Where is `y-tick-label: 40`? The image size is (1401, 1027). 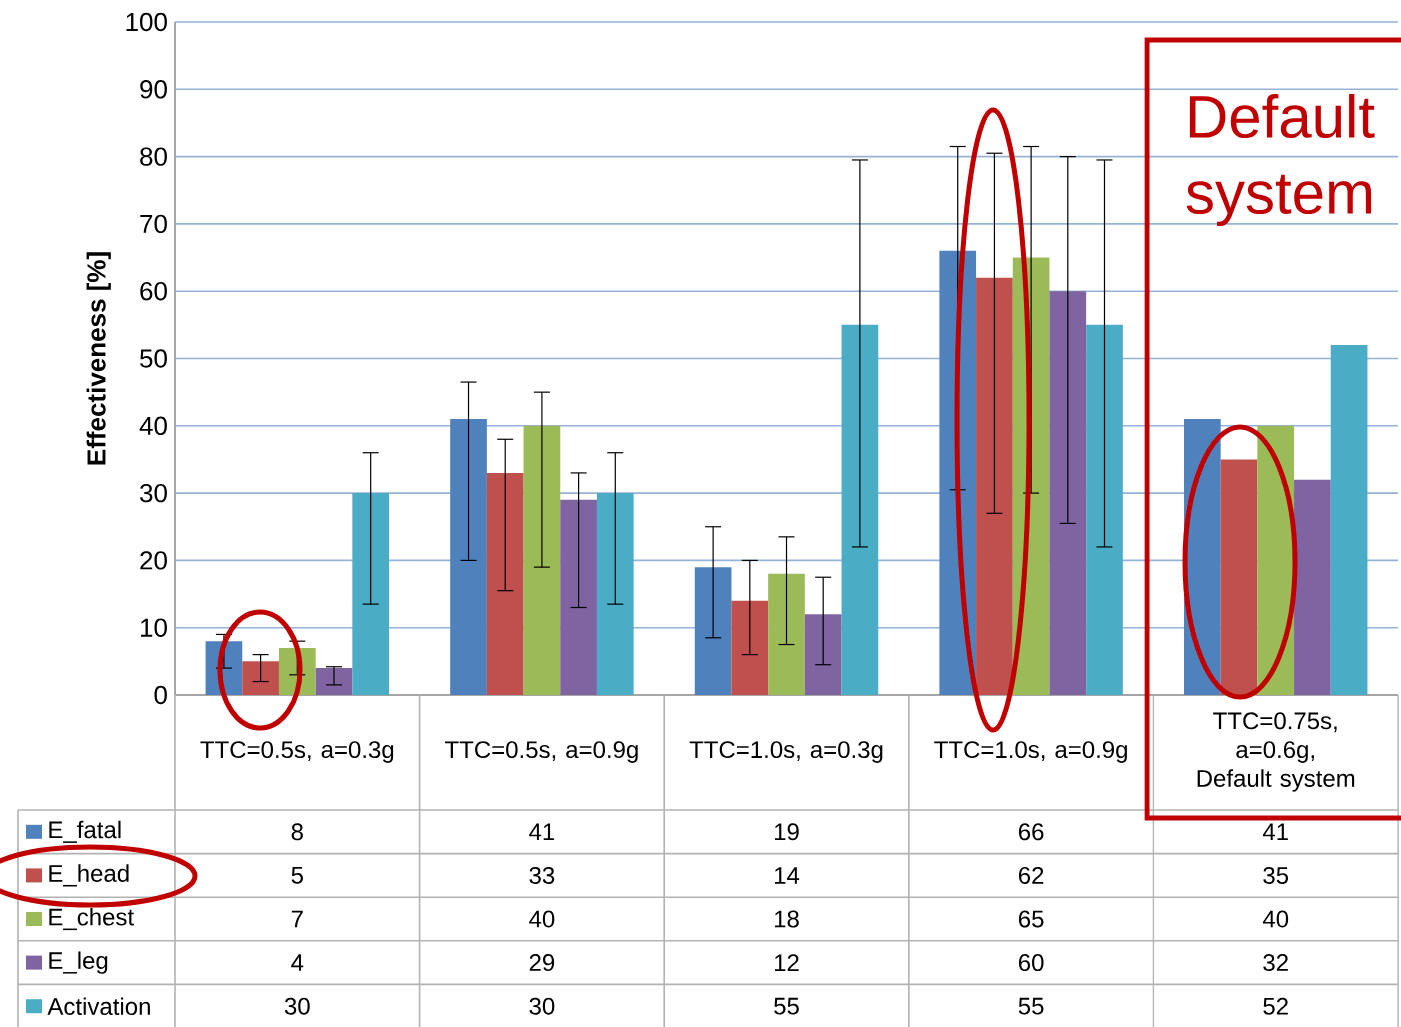
y-tick-label: 40 is located at coordinates (153, 426).